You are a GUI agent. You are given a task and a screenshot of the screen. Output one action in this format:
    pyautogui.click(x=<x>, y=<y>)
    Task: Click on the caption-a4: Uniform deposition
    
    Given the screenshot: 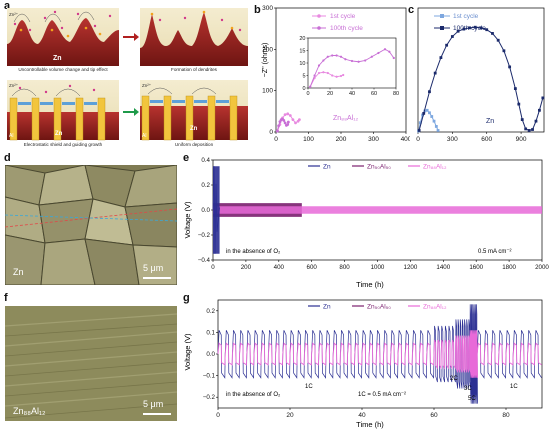 What is the action you would take?
    pyautogui.click(x=194, y=144)
    